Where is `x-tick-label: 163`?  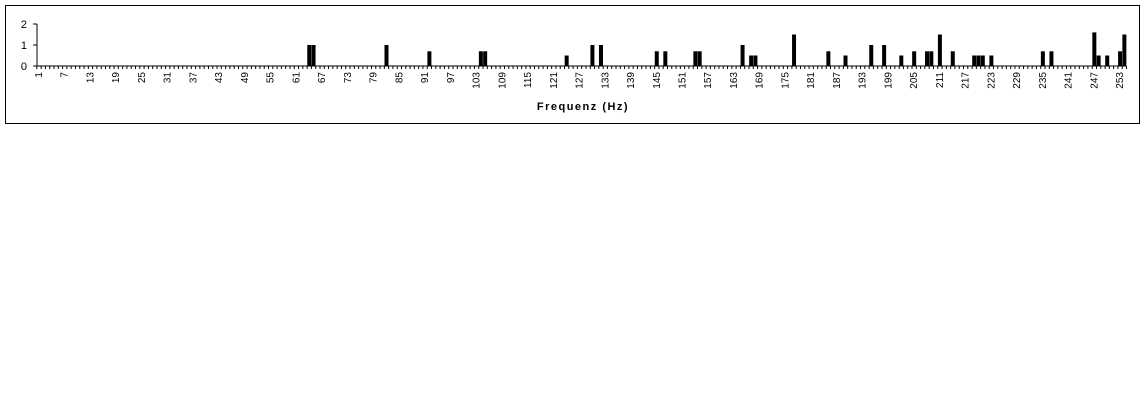
x-tick-label: 163 is located at coordinates (734, 80).